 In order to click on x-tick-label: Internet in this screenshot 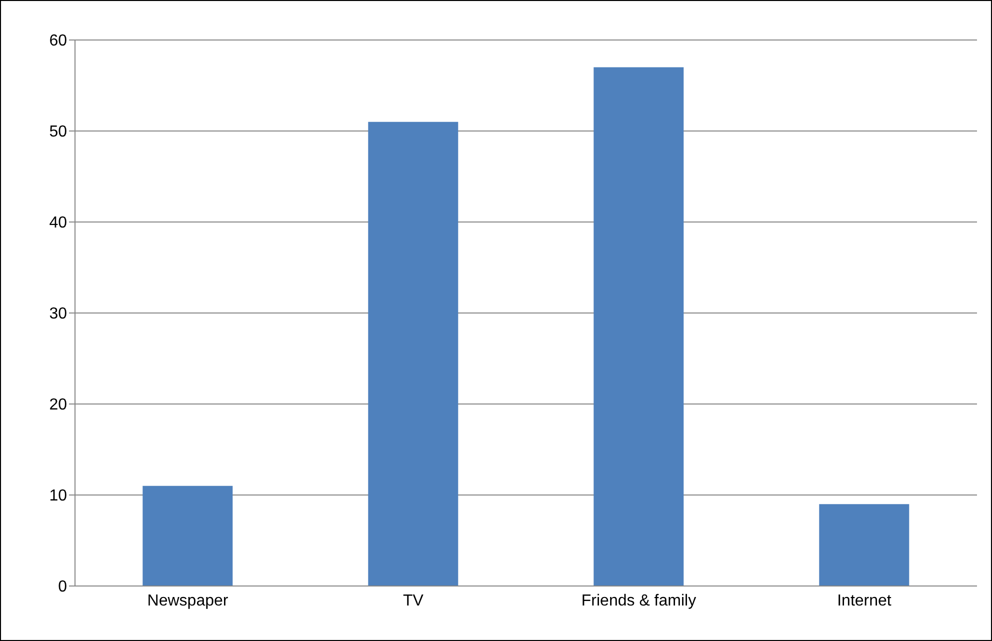, I will do `click(864, 601)`.